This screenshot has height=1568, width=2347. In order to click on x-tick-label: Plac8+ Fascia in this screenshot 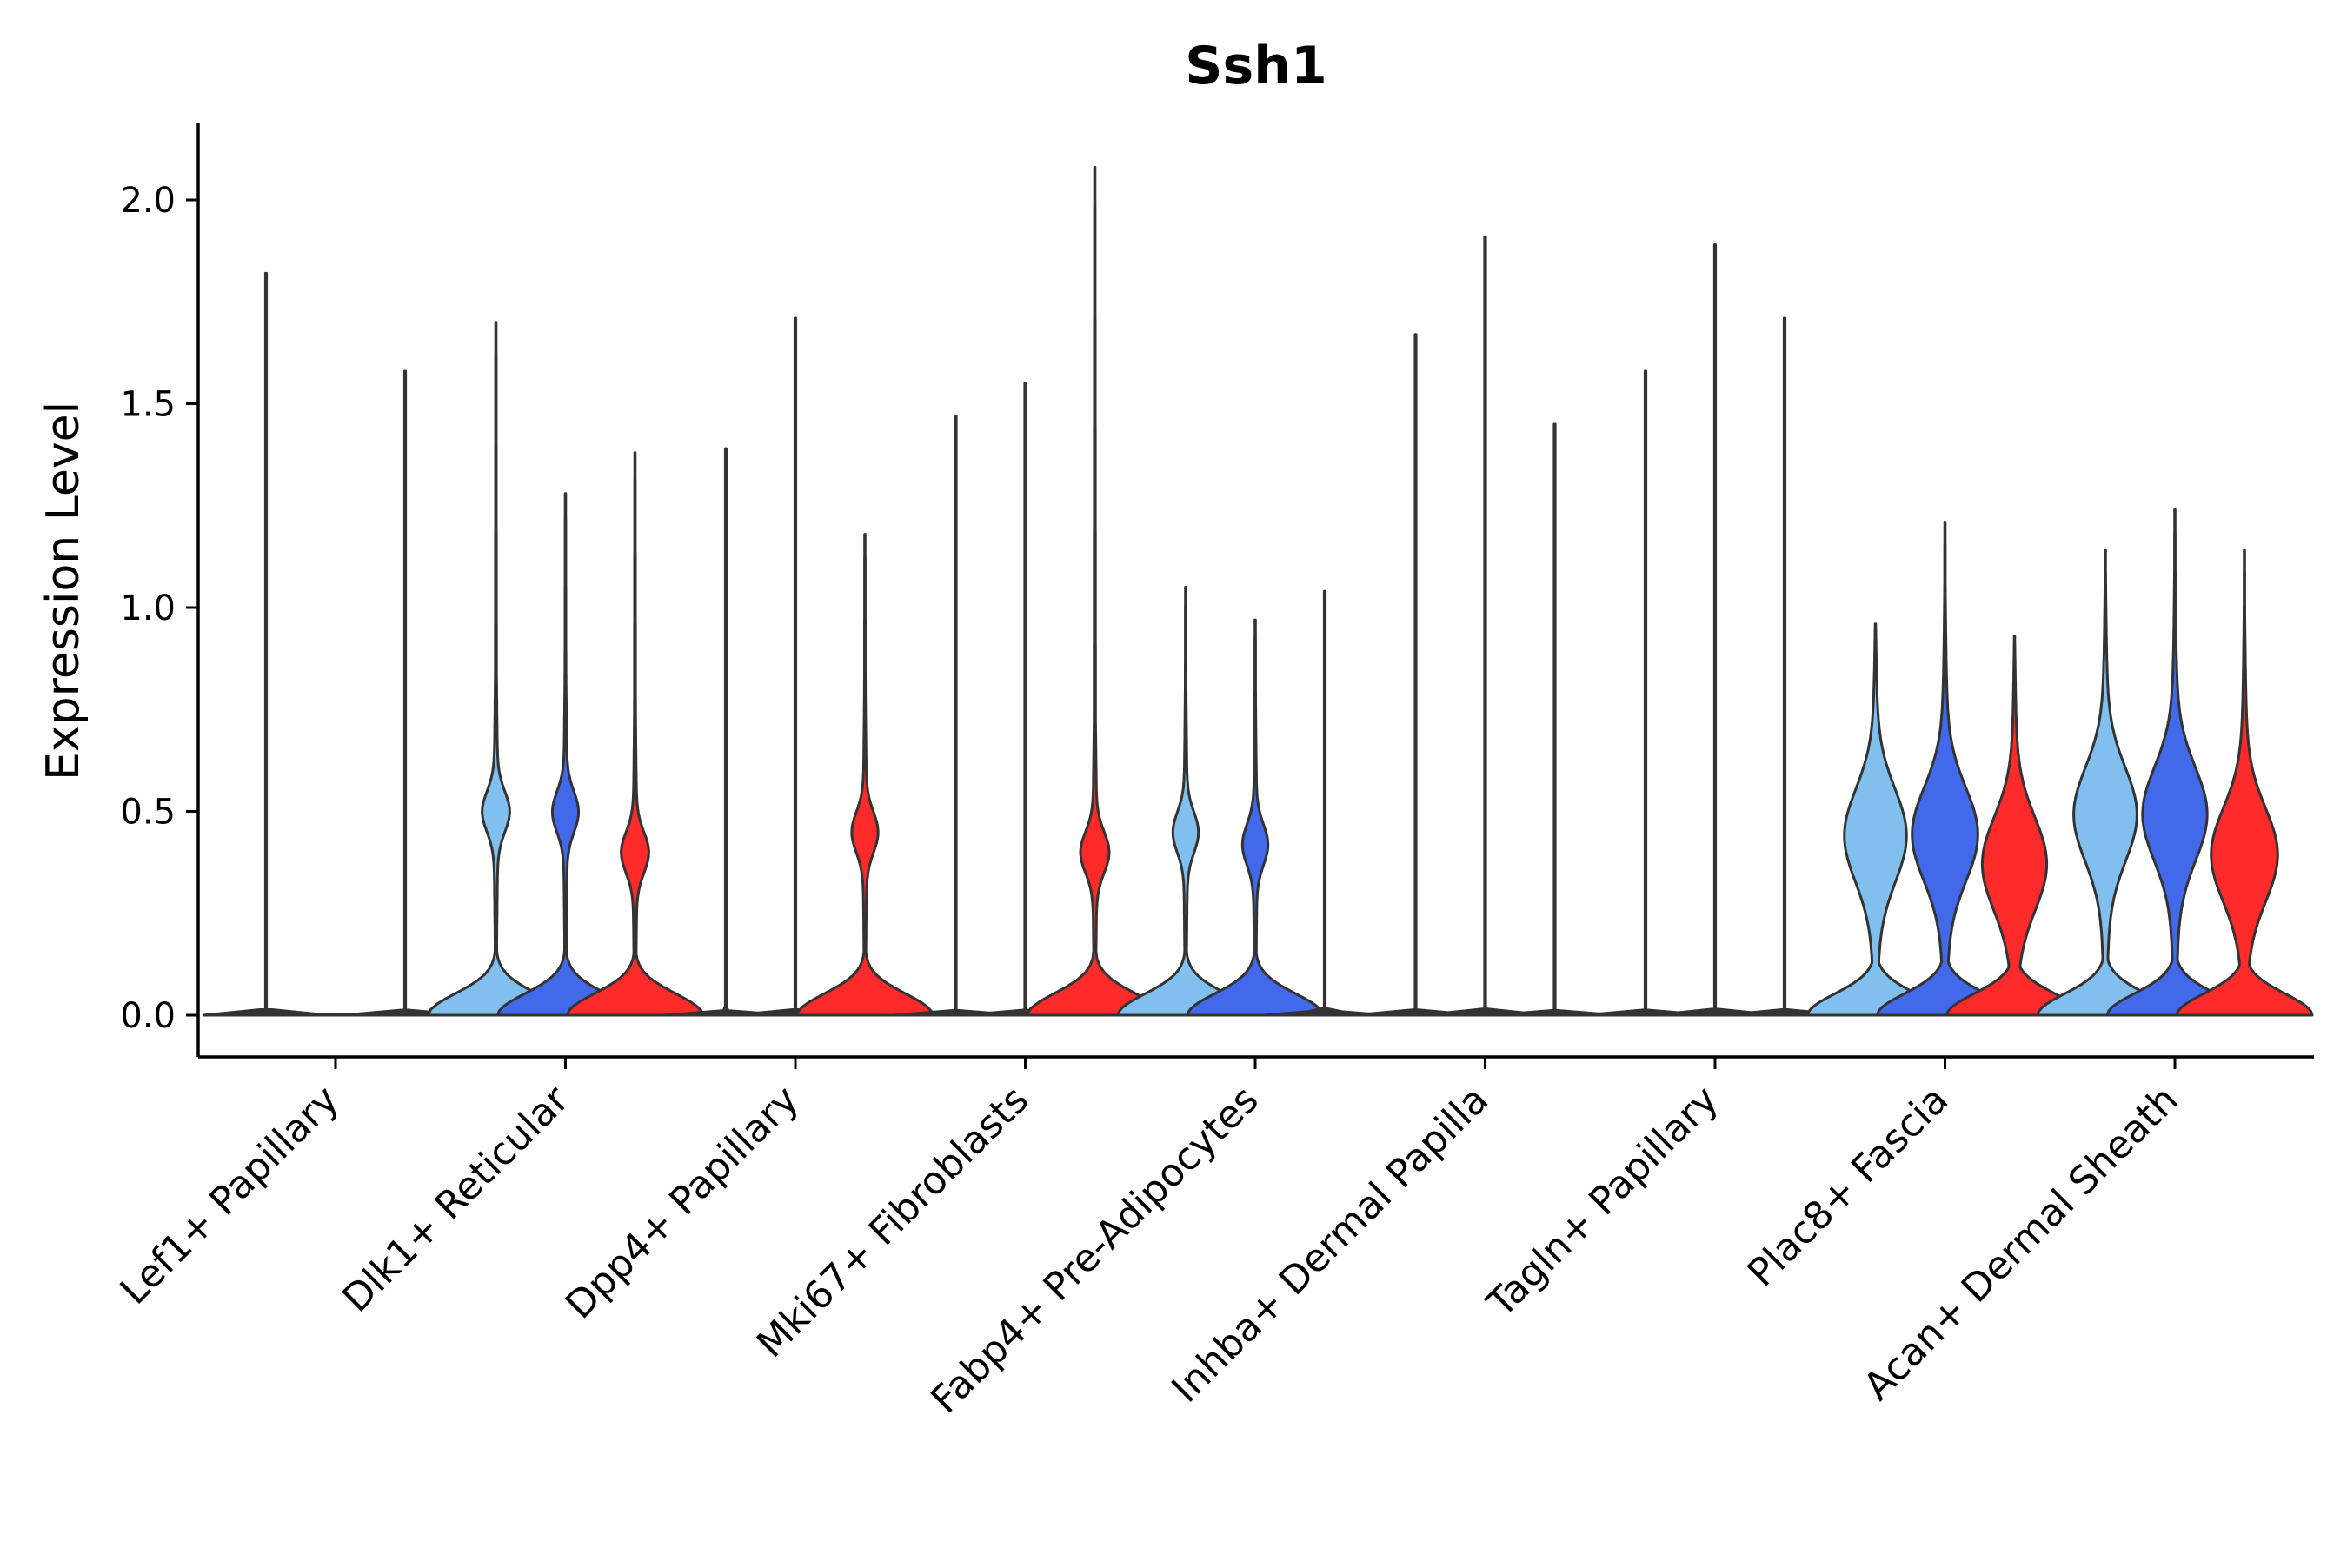, I will do `click(1849, 1187)`.